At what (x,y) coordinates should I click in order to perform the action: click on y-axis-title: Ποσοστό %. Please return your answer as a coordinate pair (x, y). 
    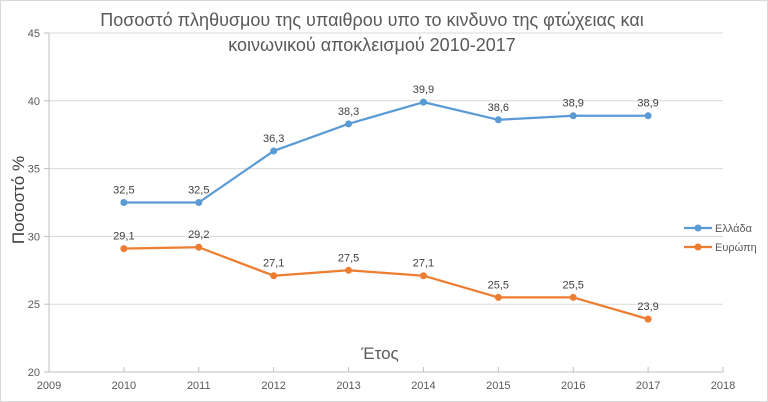
    Looking at the image, I should click on (18, 200).